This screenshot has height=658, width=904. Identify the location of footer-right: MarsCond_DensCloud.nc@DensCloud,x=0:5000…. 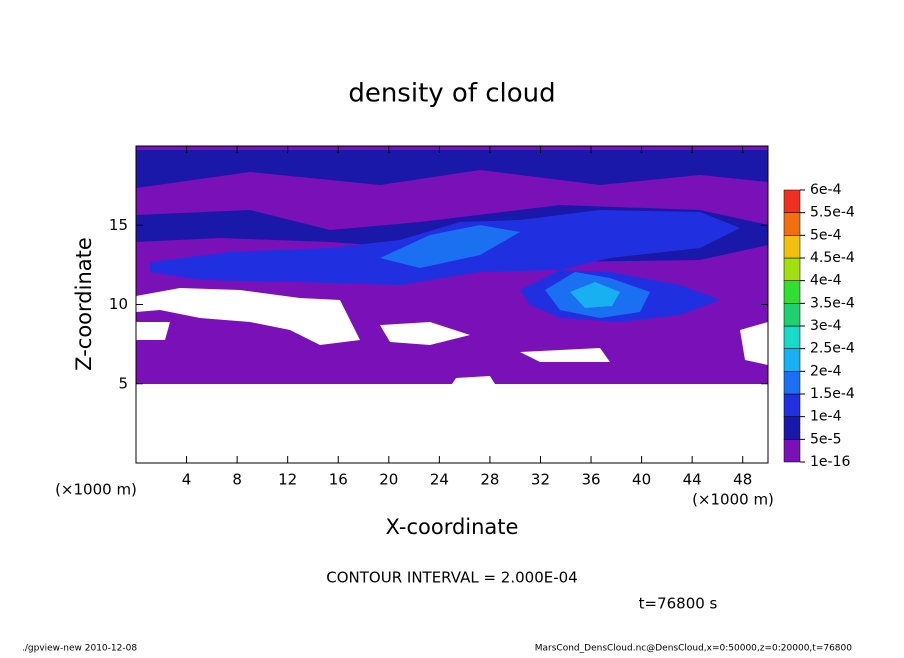
(693, 649).